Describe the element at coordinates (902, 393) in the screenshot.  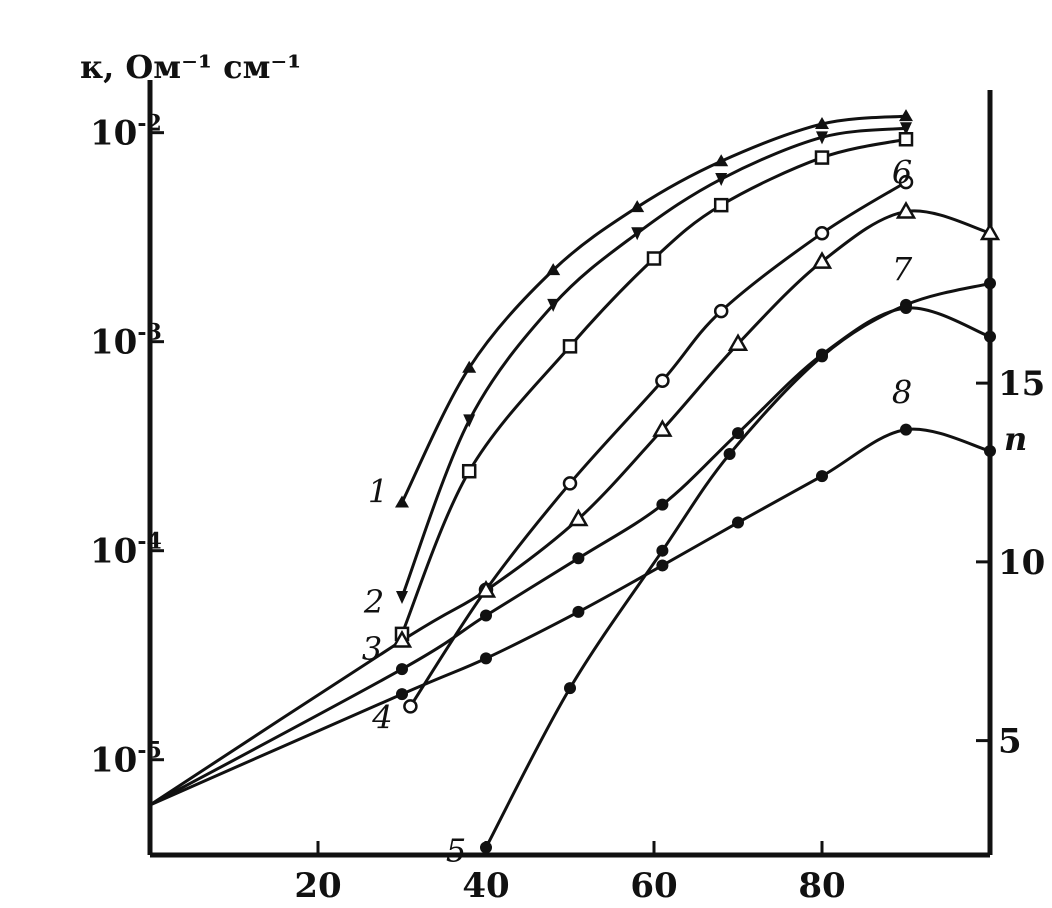
I see `series-8-label: 8` at that location.